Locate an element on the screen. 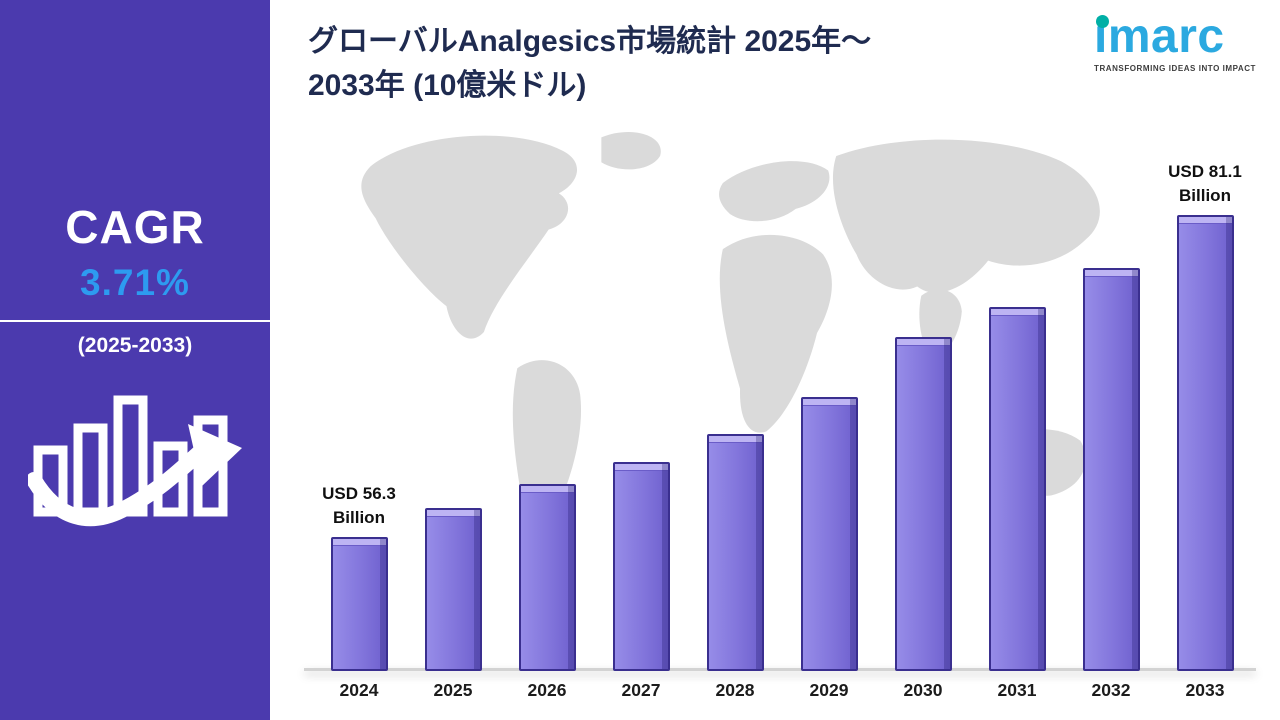  cagr-period: (2025-2033) is located at coordinates (135, 345).